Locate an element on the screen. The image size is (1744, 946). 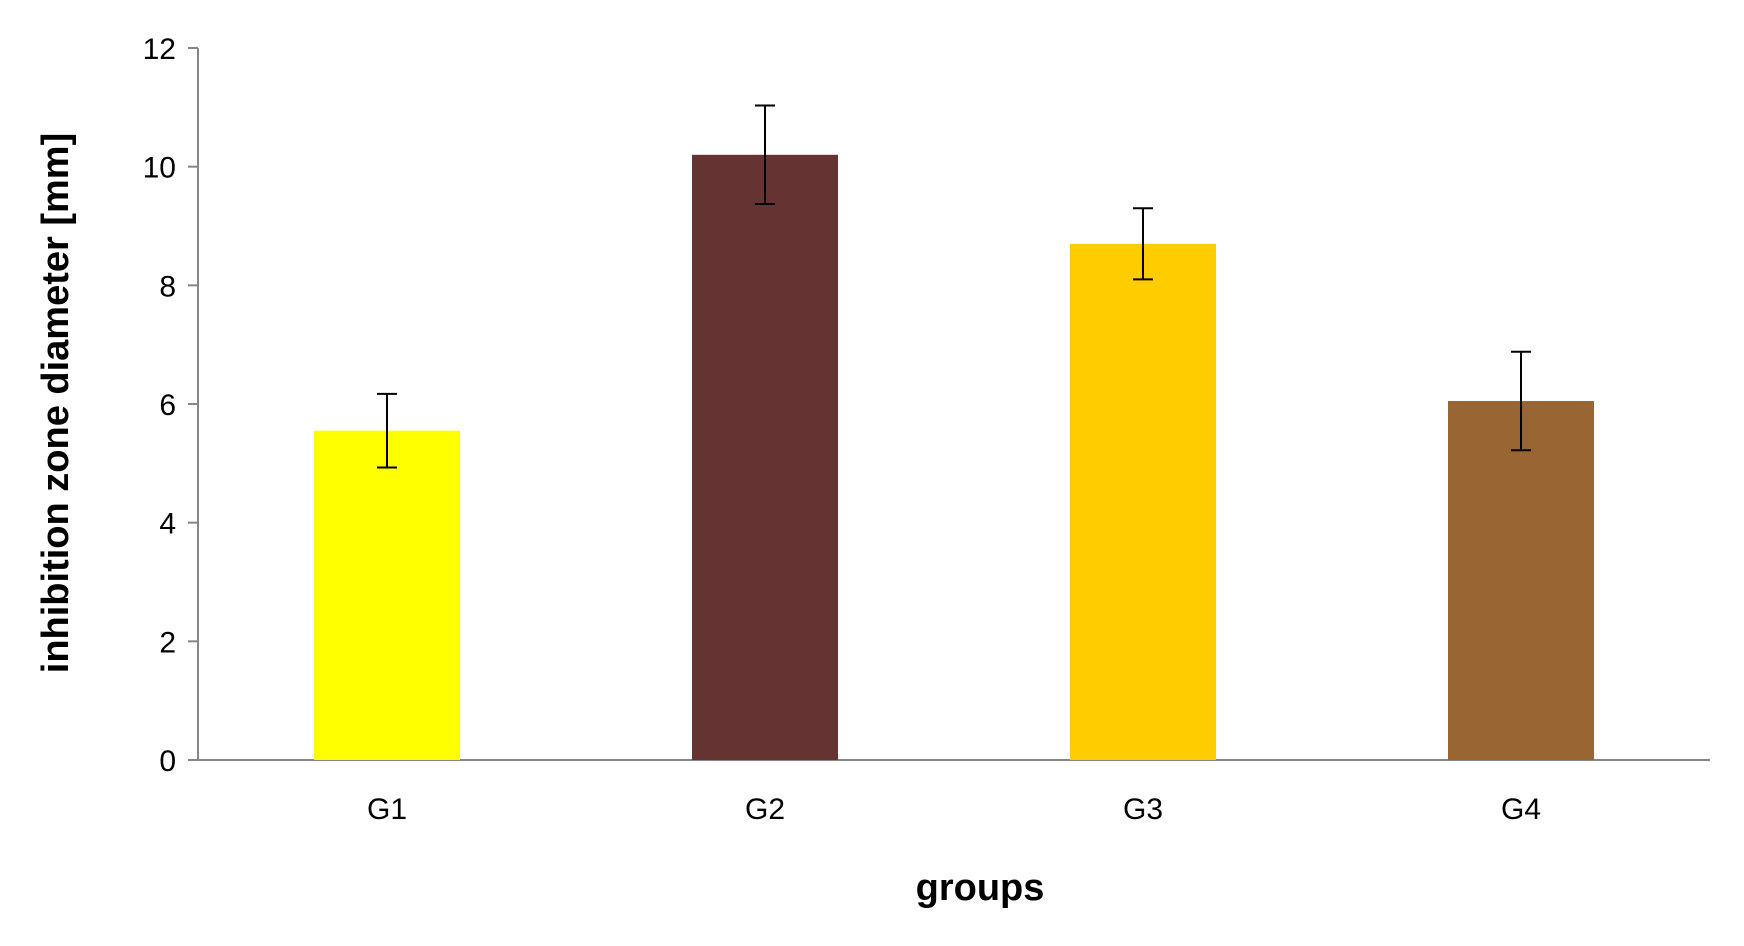
x-tick-label: G4 is located at coordinates (1521, 809).